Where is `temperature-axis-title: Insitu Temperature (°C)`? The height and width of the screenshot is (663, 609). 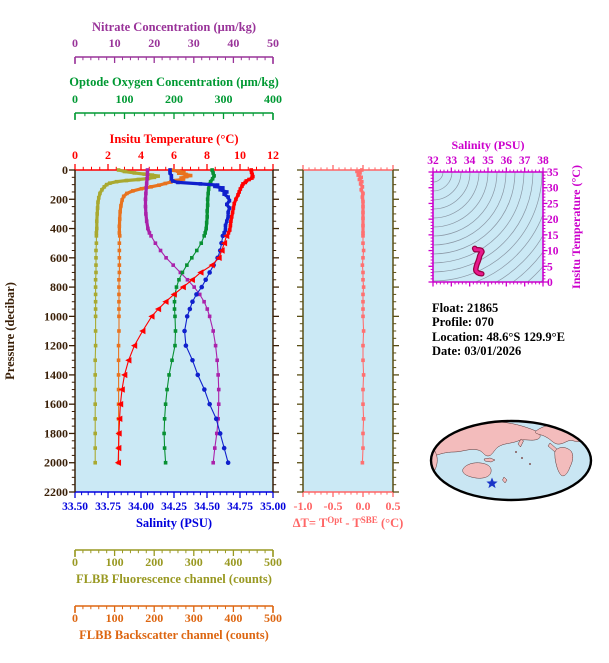
temperature-axis-title: Insitu Temperature (°C) is located at coordinates (173, 139).